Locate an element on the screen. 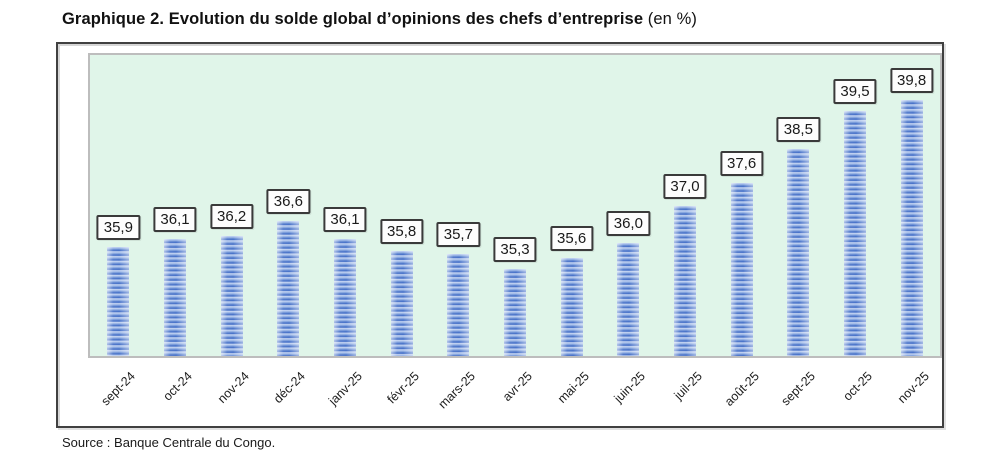 This screenshot has height=462, width=1000. x-axis-label: avr-25 is located at coordinates (517, 386).